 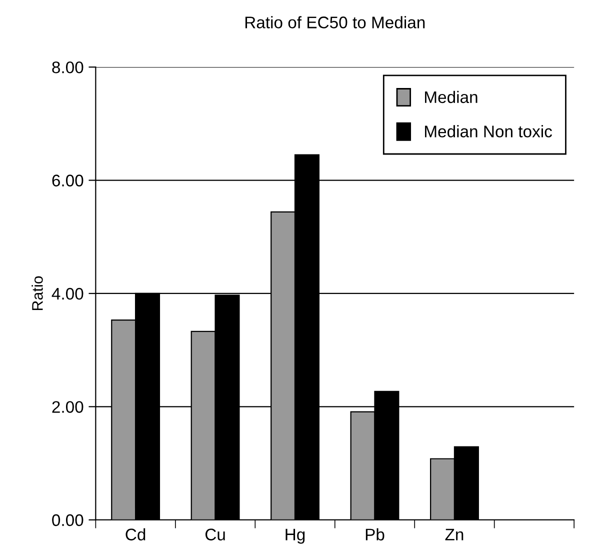 What do you see at coordinates (215, 534) in the screenshot?
I see `x-tick-label: Cu` at bounding box center [215, 534].